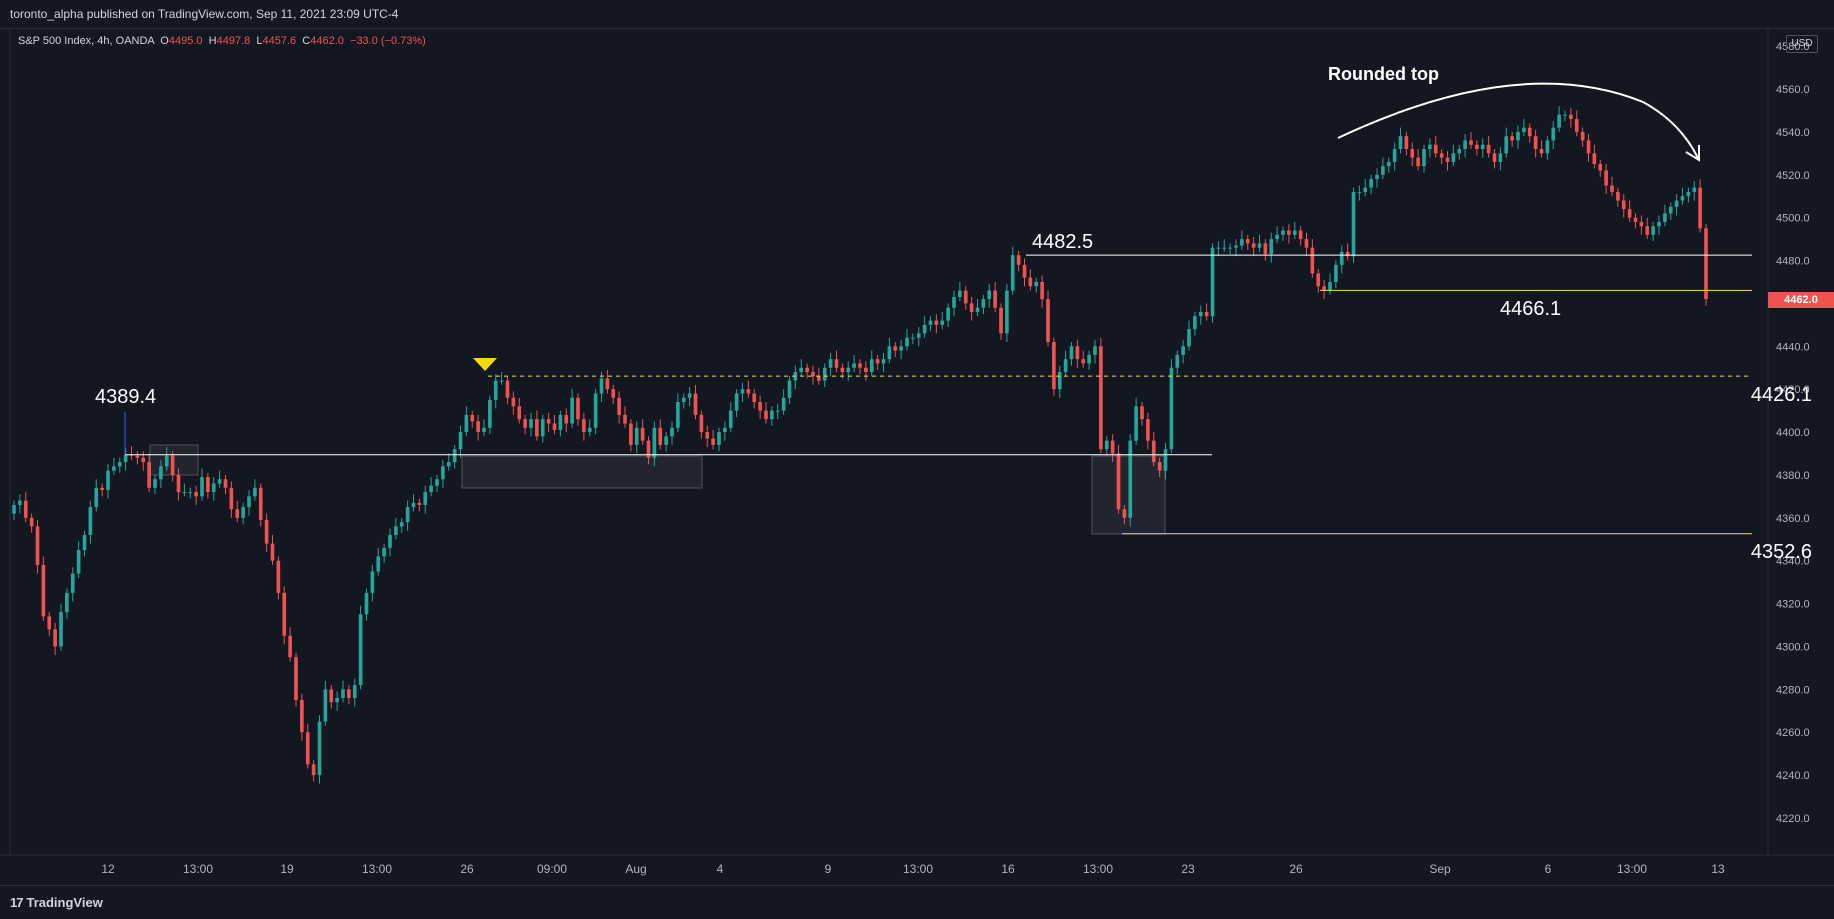  I want to click on x-tick-label: 23, so click(1188, 869).